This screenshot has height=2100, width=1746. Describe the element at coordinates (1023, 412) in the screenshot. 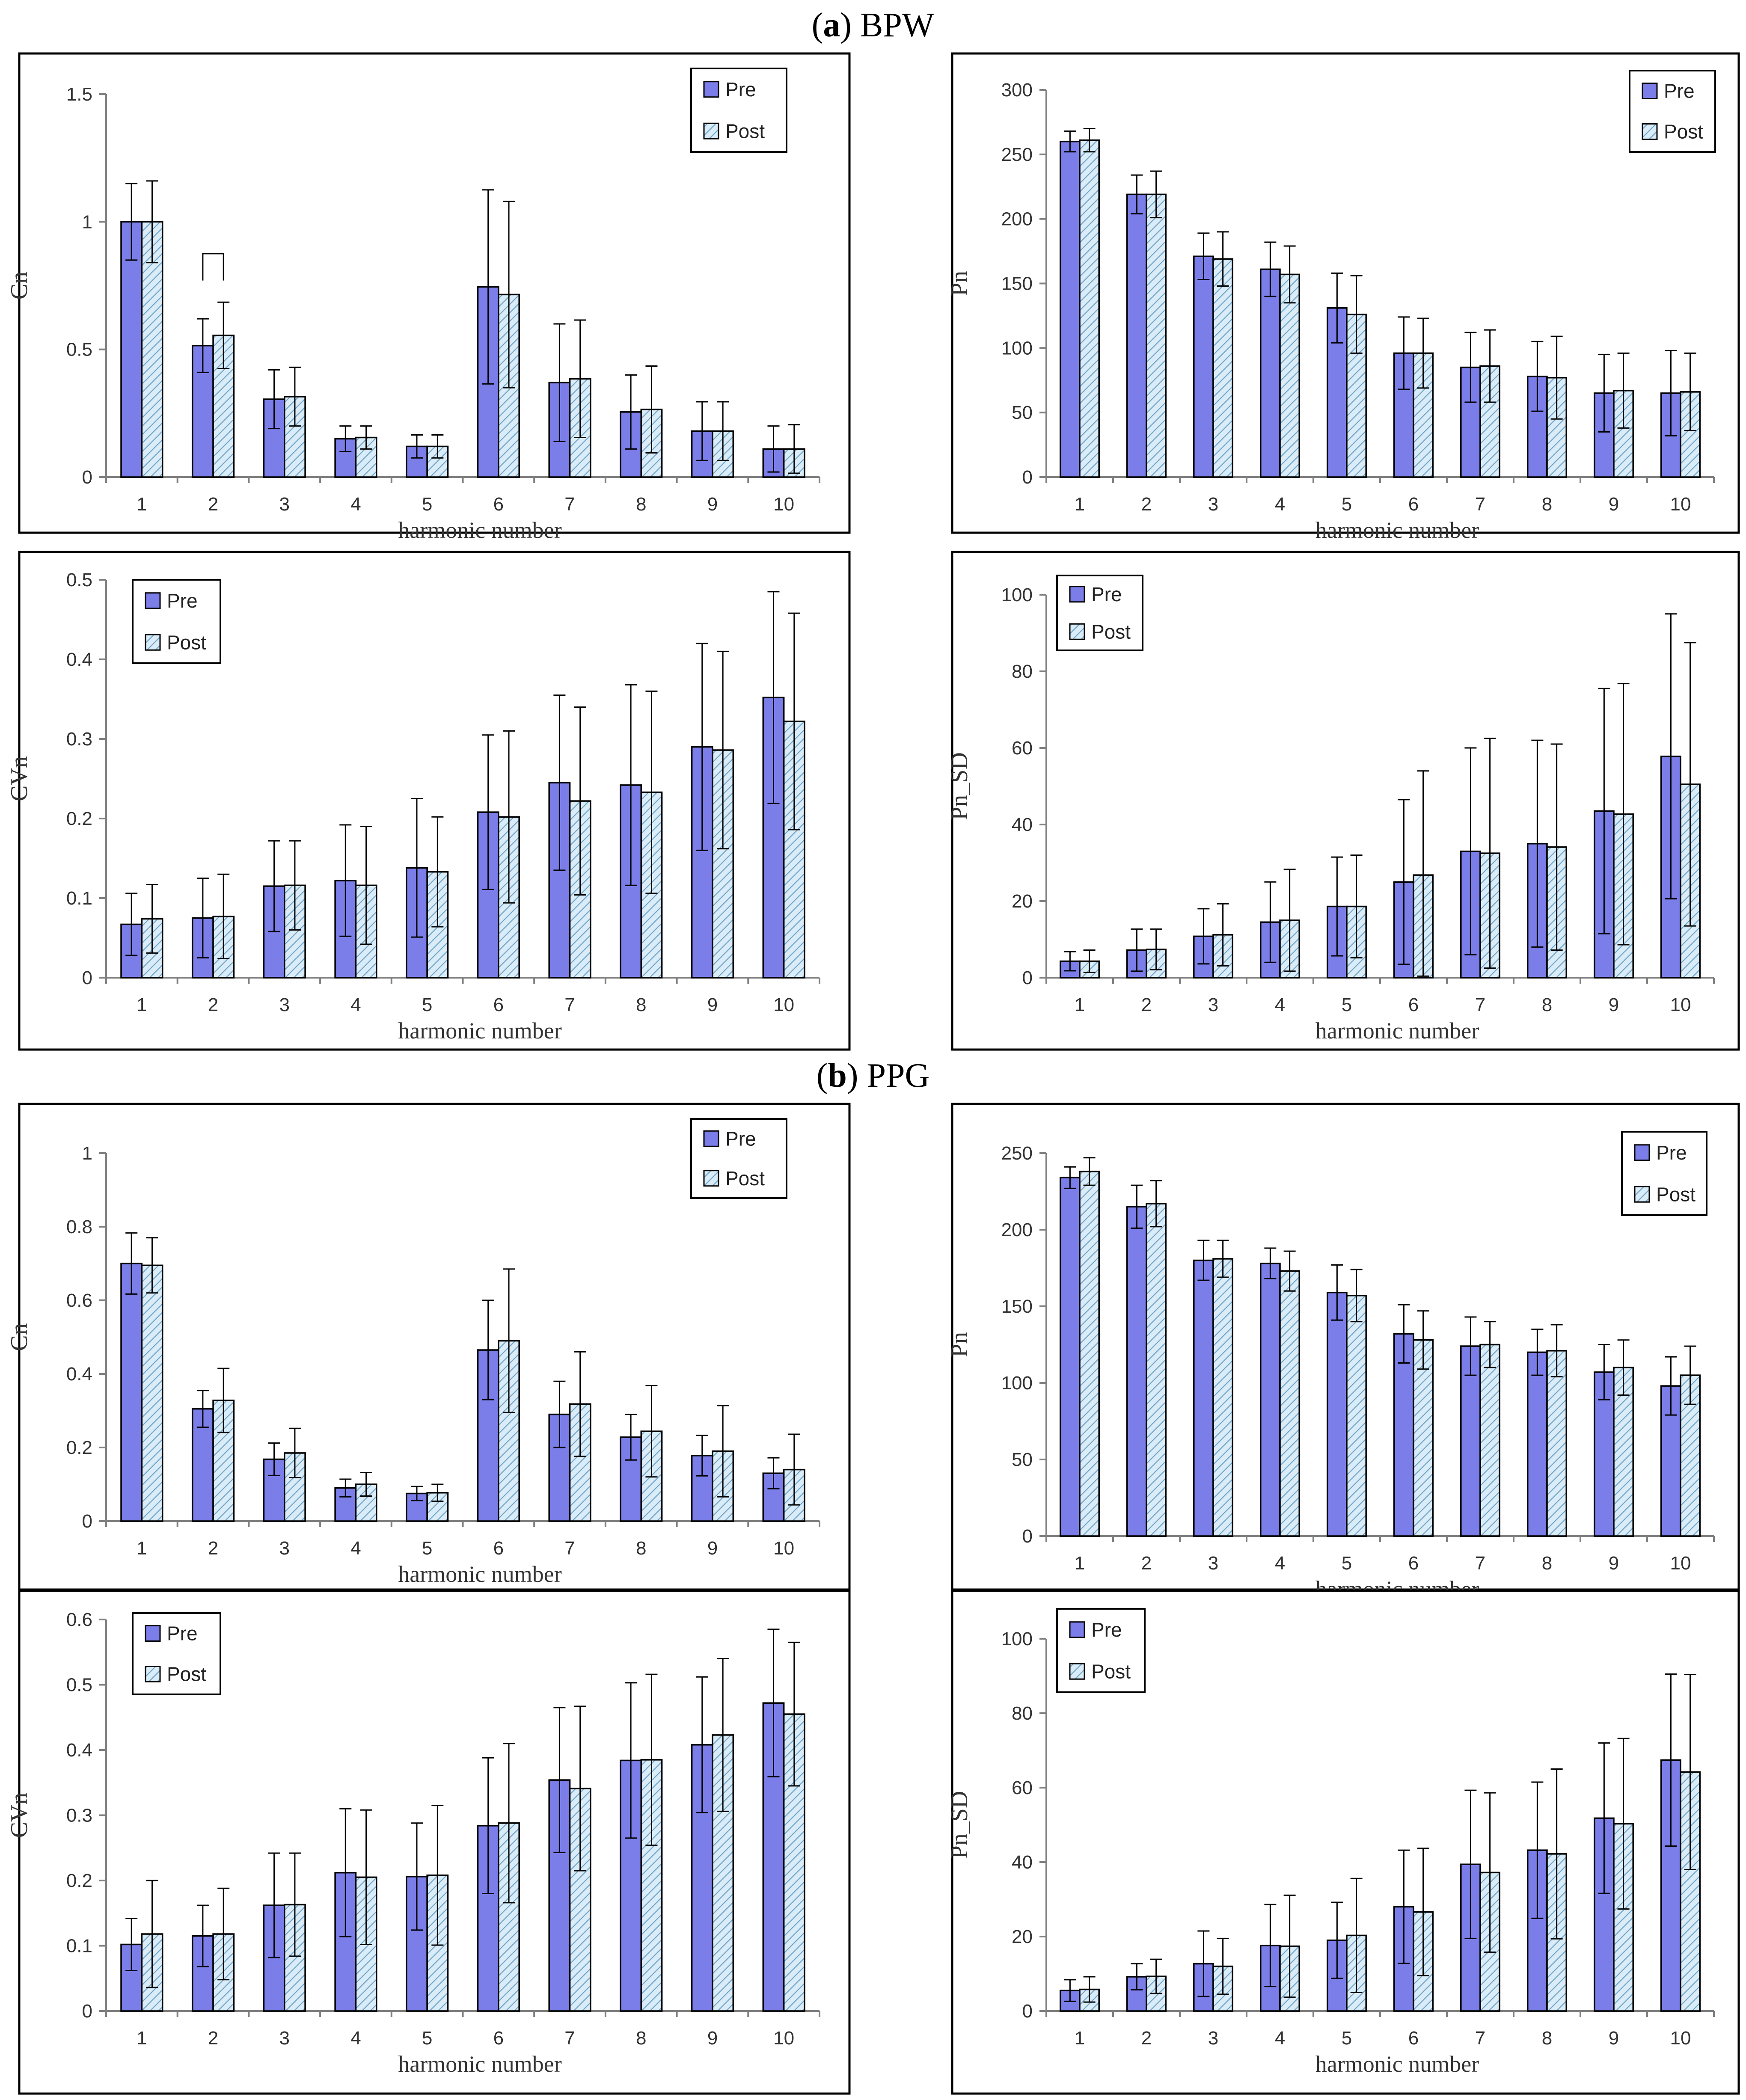

I see `y-tick-label: 50` at that location.